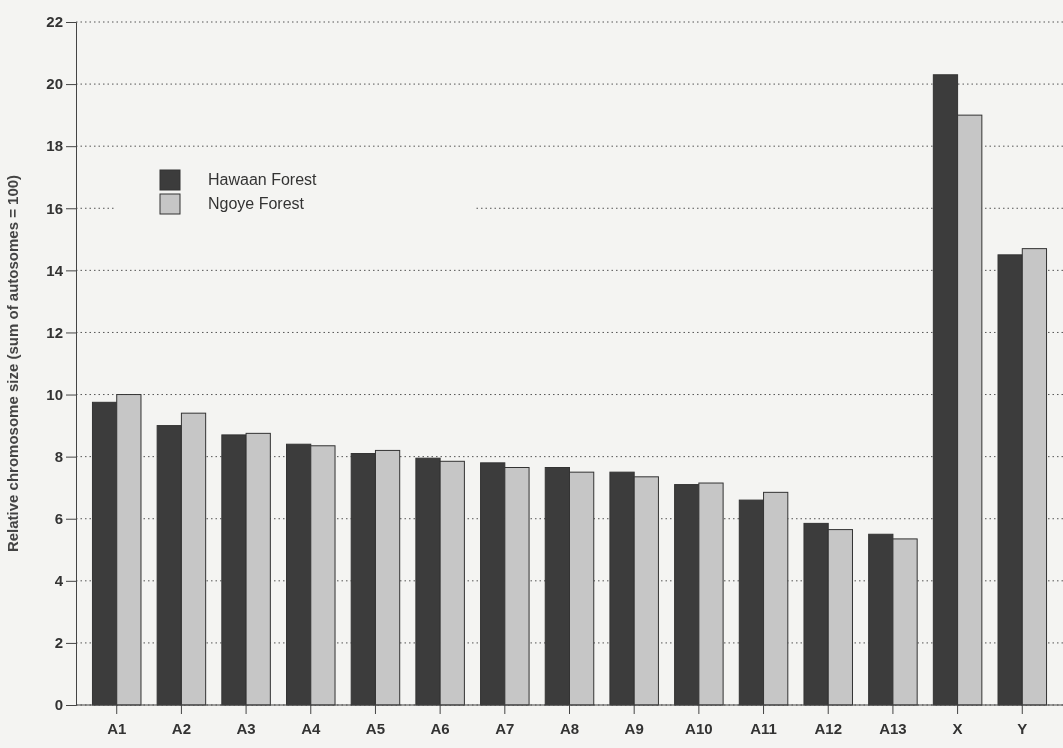  I want to click on y-tick-label: 18, so click(54, 146).